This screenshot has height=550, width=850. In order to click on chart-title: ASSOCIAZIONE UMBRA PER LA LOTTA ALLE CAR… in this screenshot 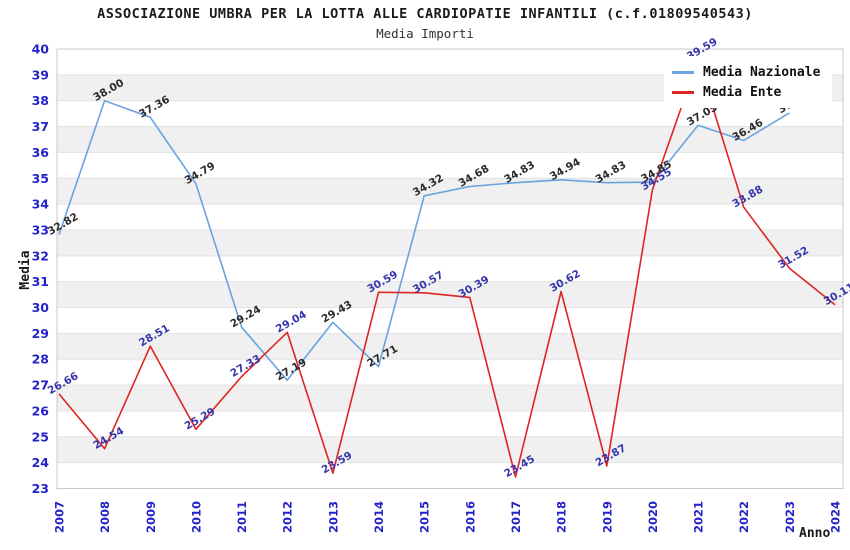, I will do `click(425, 14)`.